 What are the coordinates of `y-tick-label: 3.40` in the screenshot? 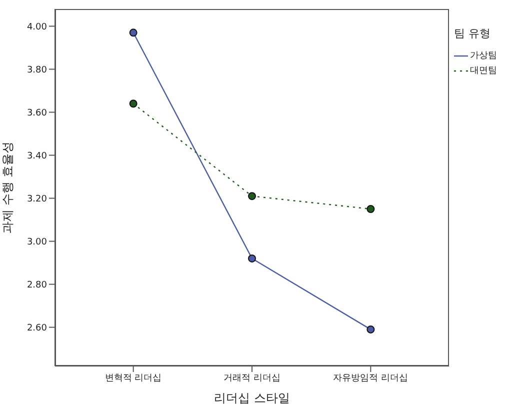 It's located at (37, 156).